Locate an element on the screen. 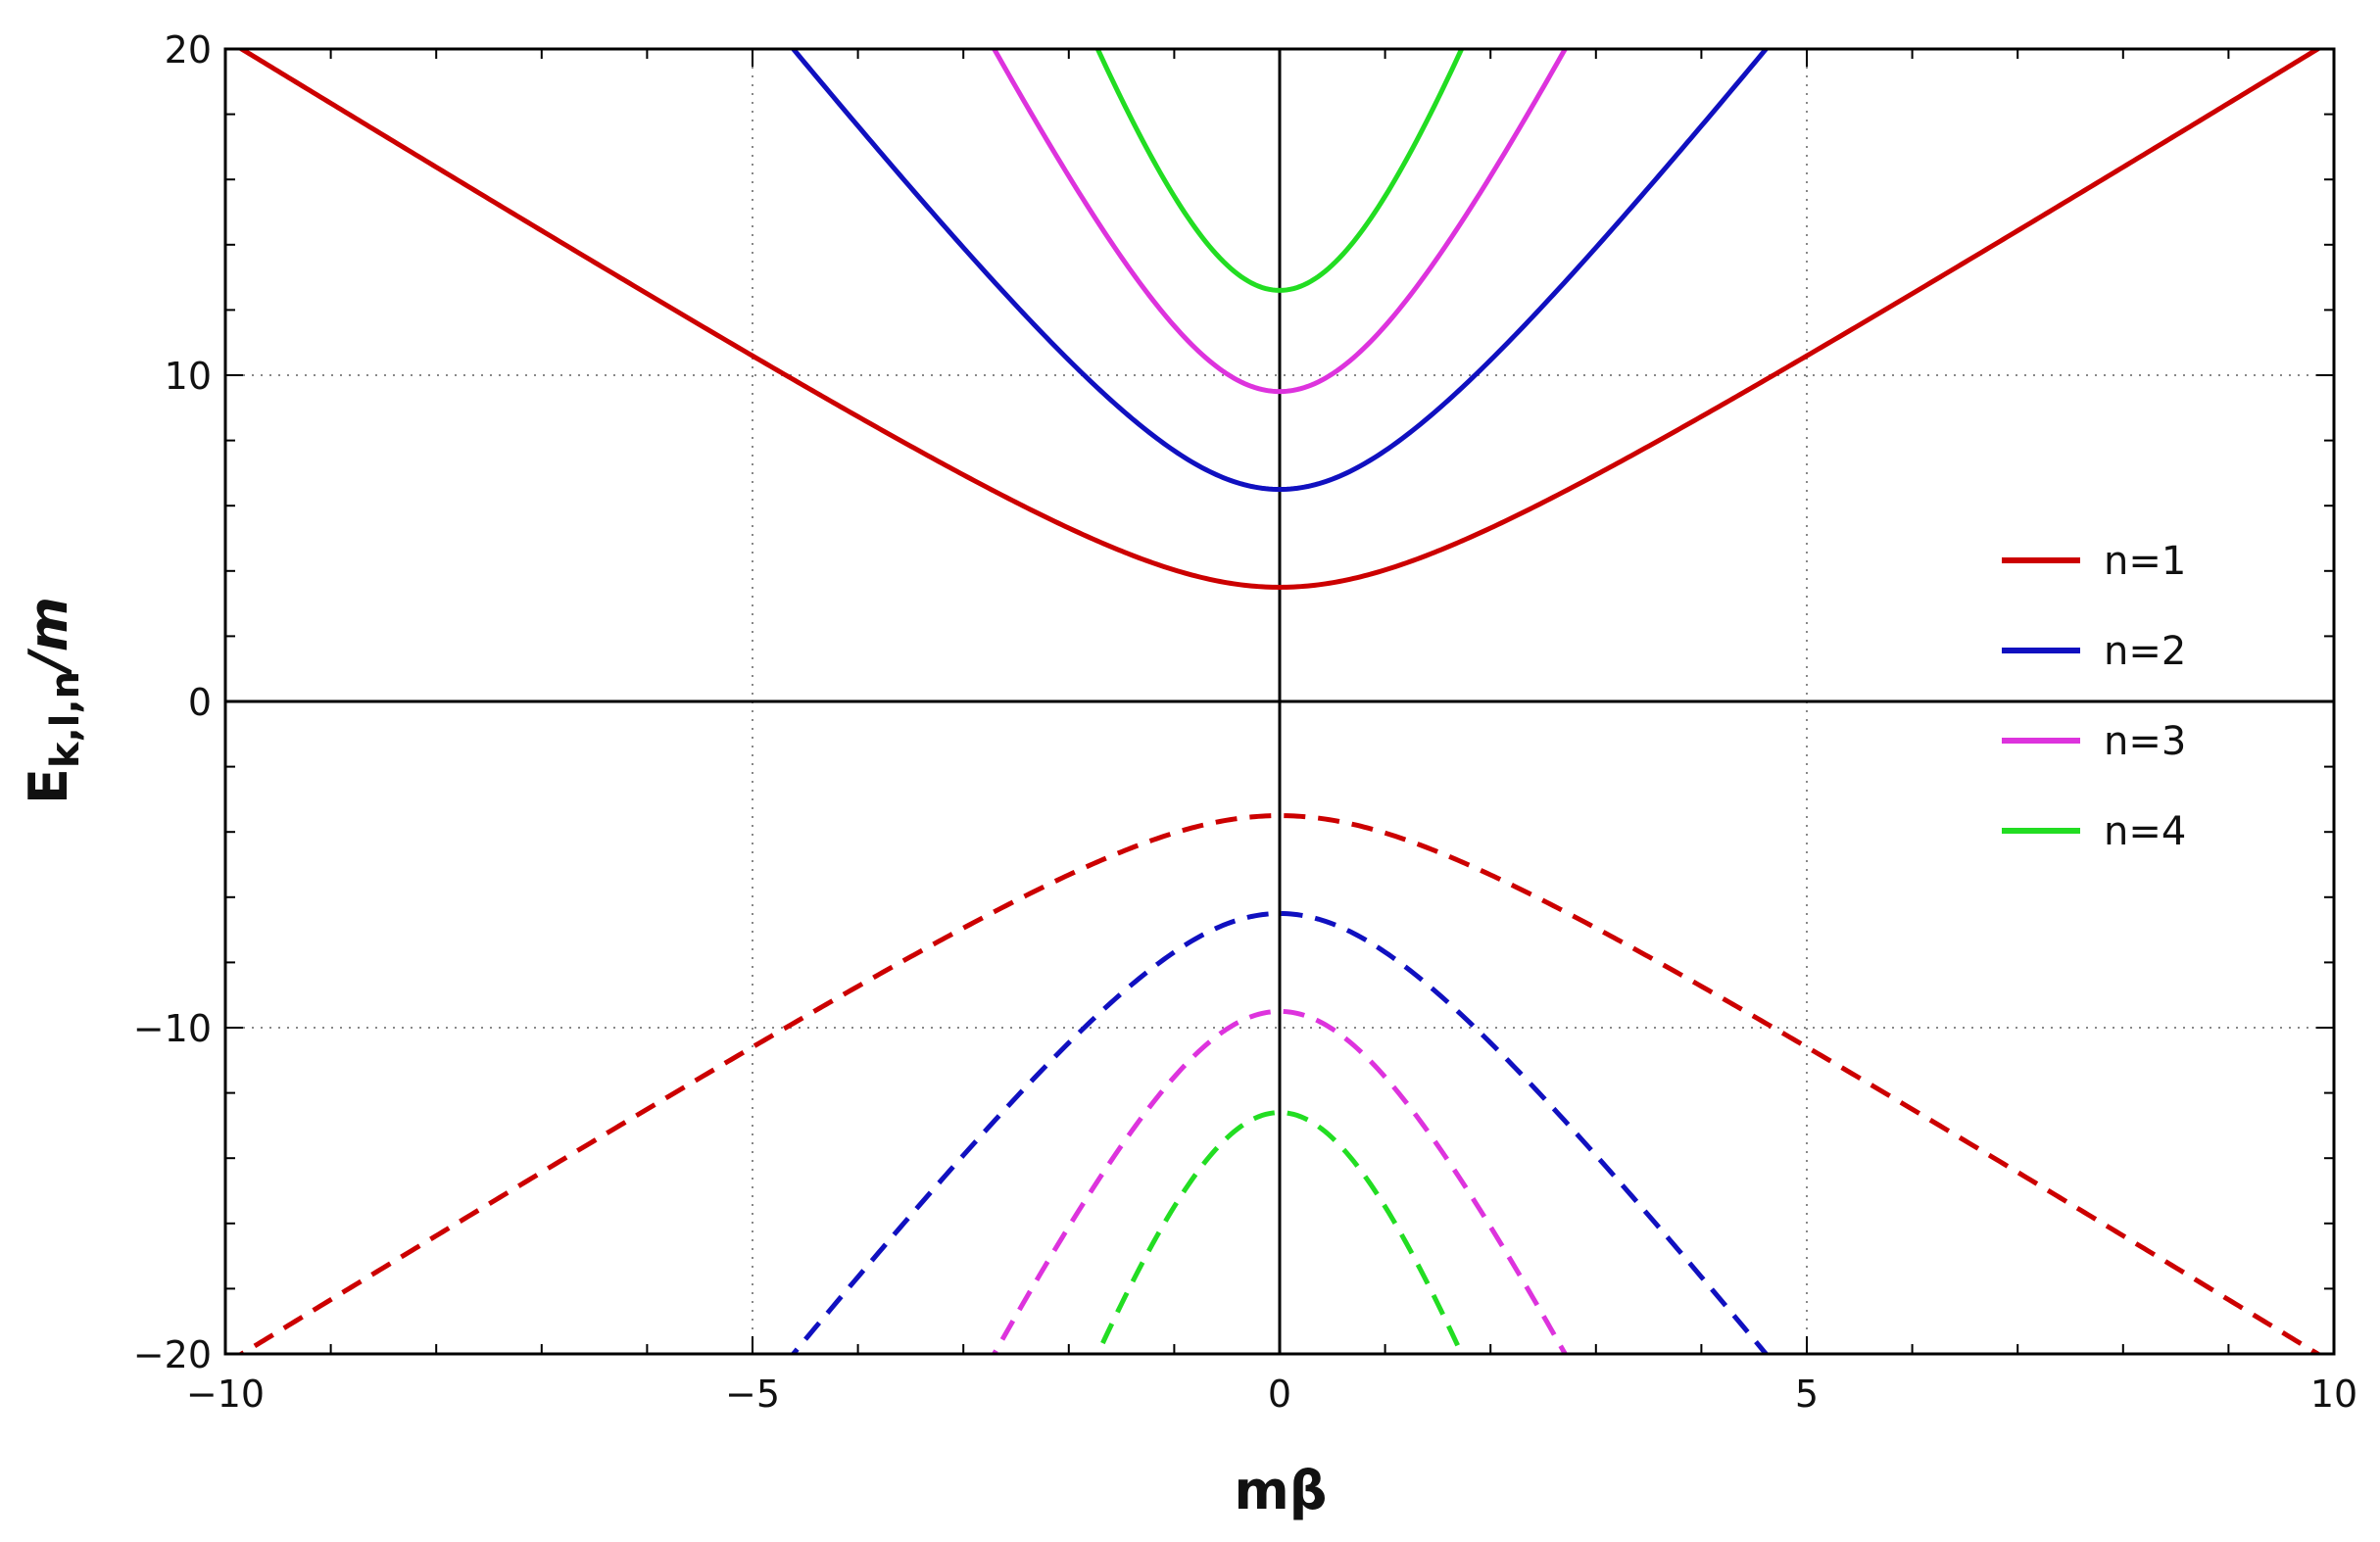  legend-label-n4: n=4 is located at coordinates (2145, 831).